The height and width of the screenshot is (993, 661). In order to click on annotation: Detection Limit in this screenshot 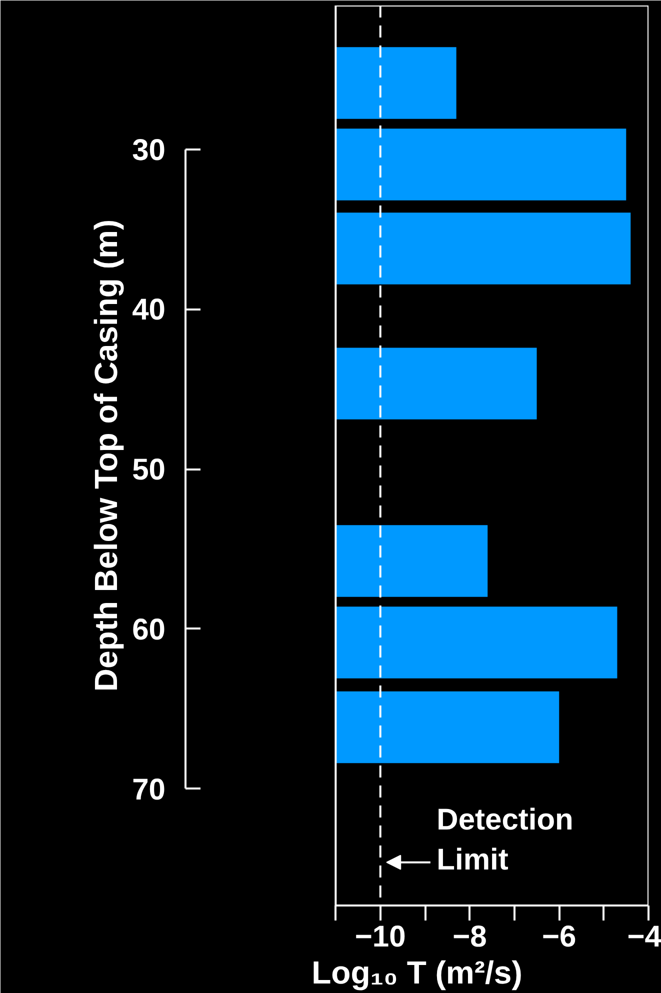, I will do `click(505, 840)`.